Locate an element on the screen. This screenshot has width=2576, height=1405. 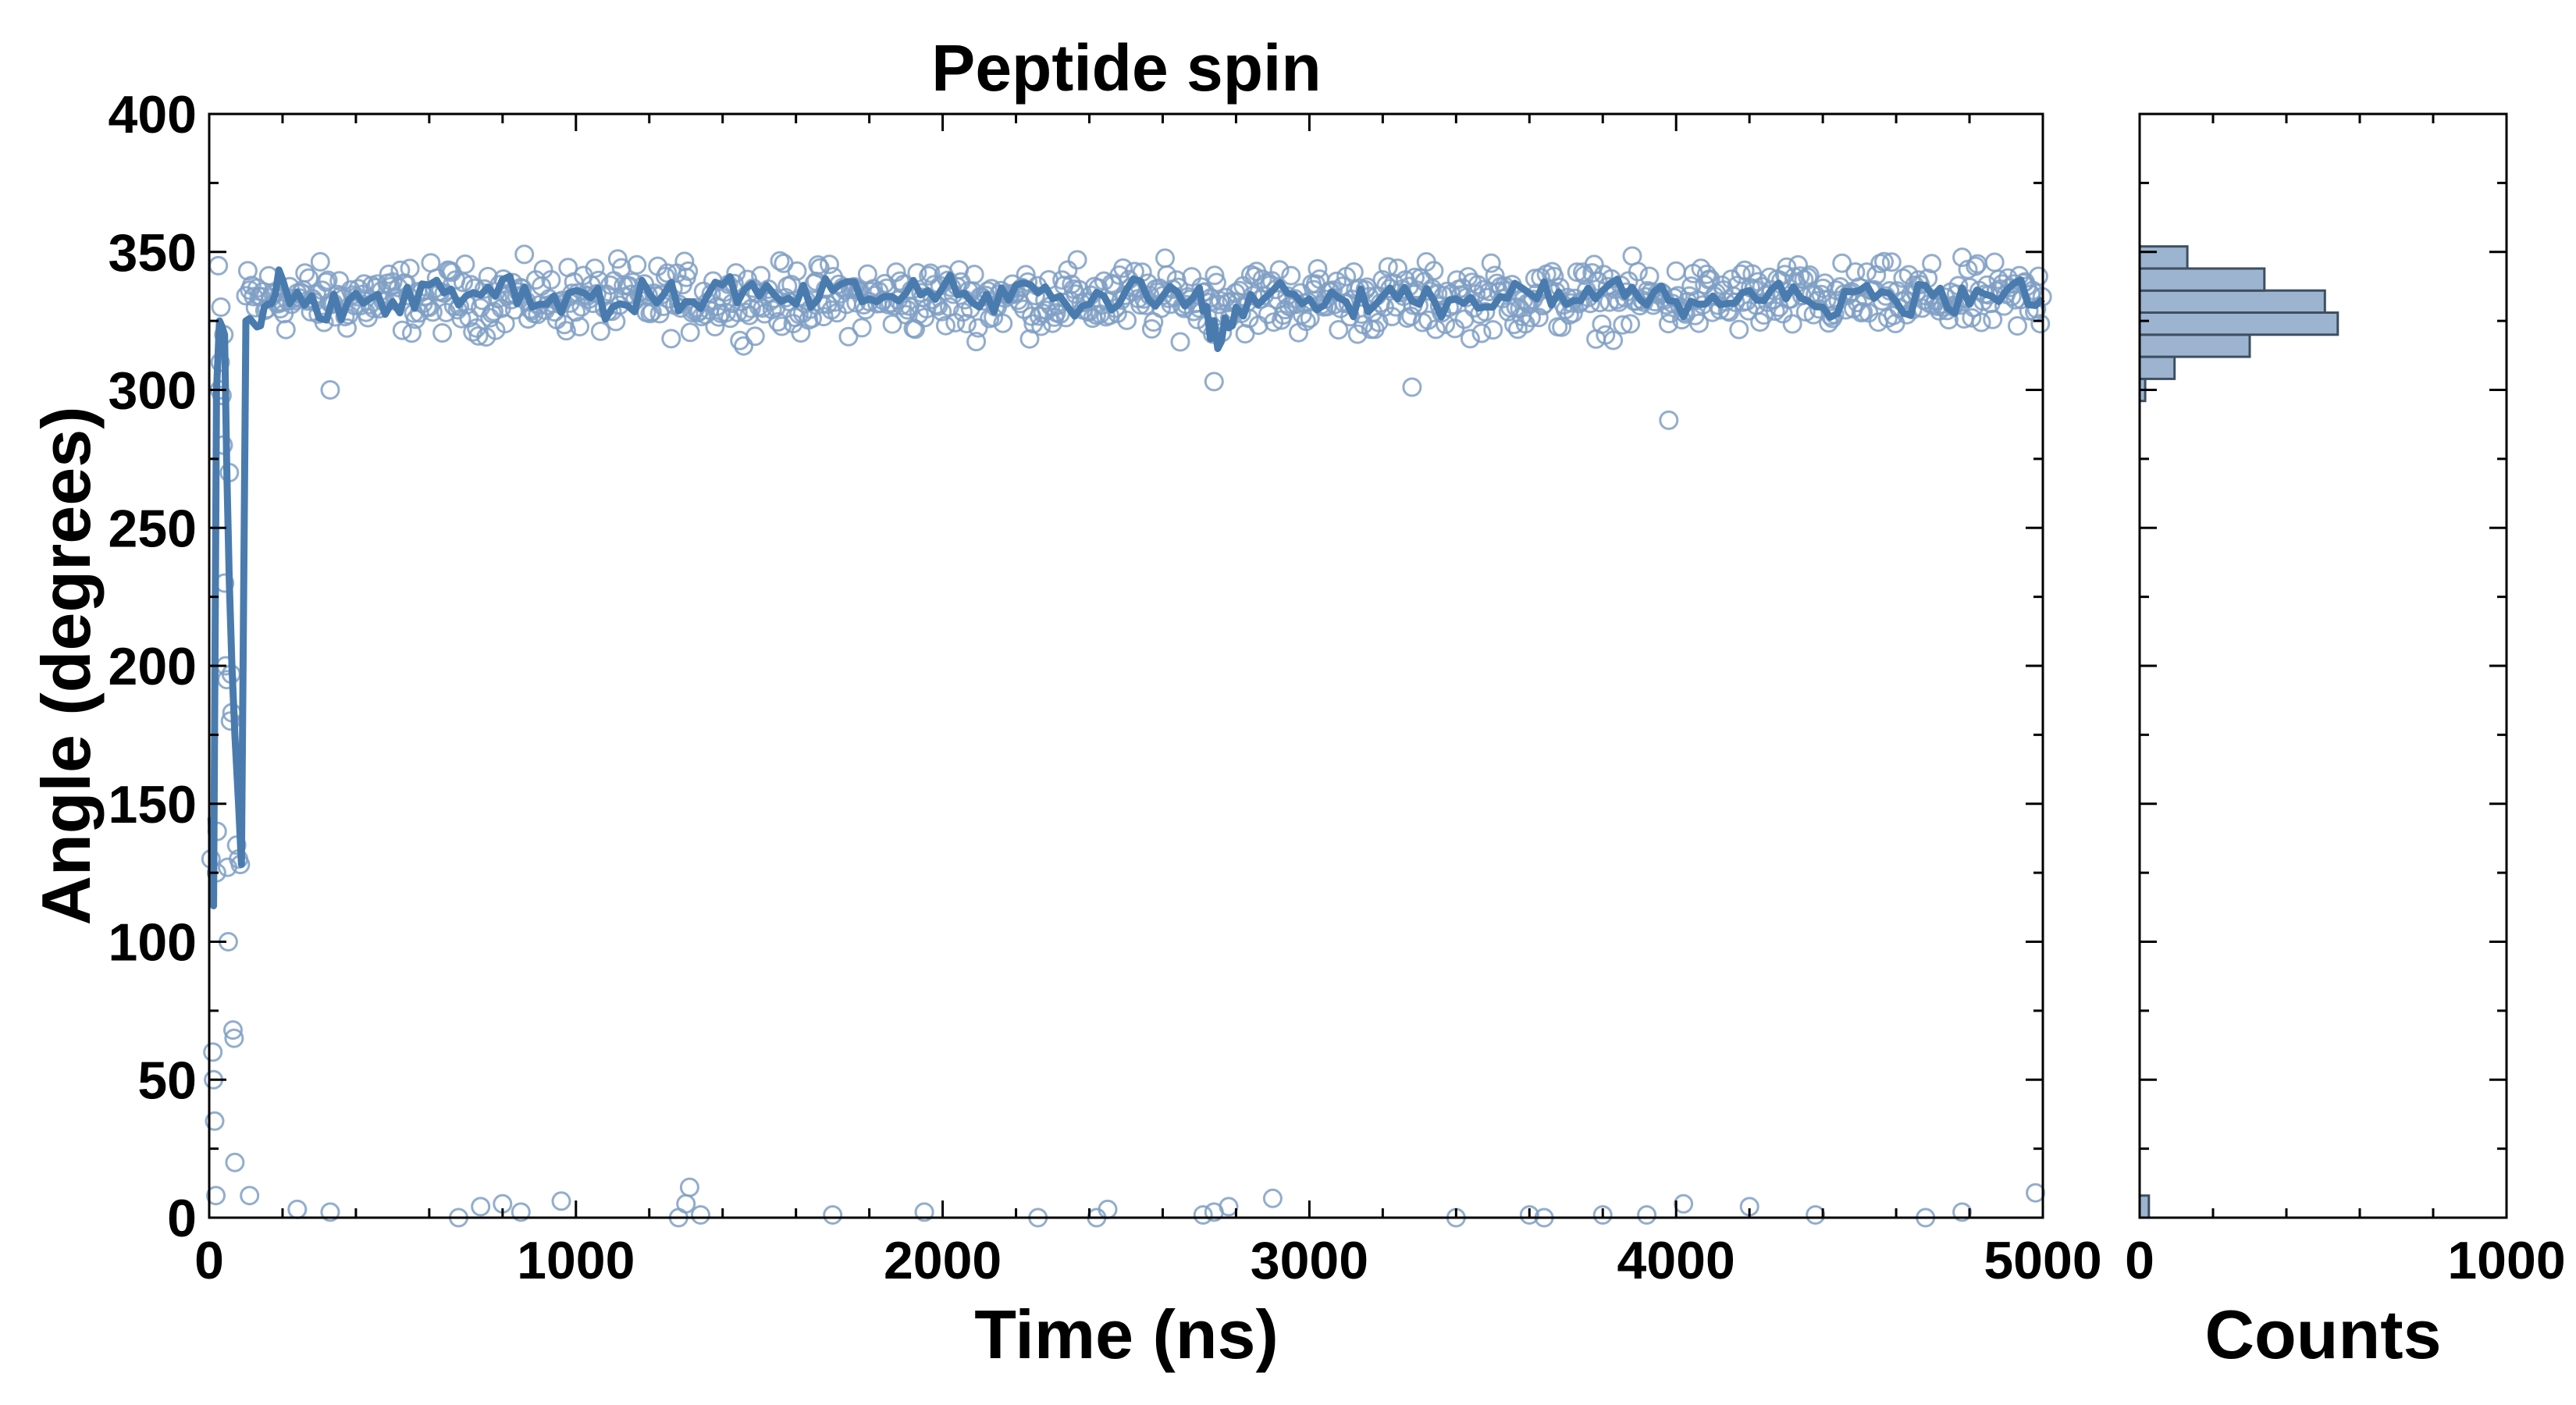
histogram-data-layer is located at coordinates (2238, 732).